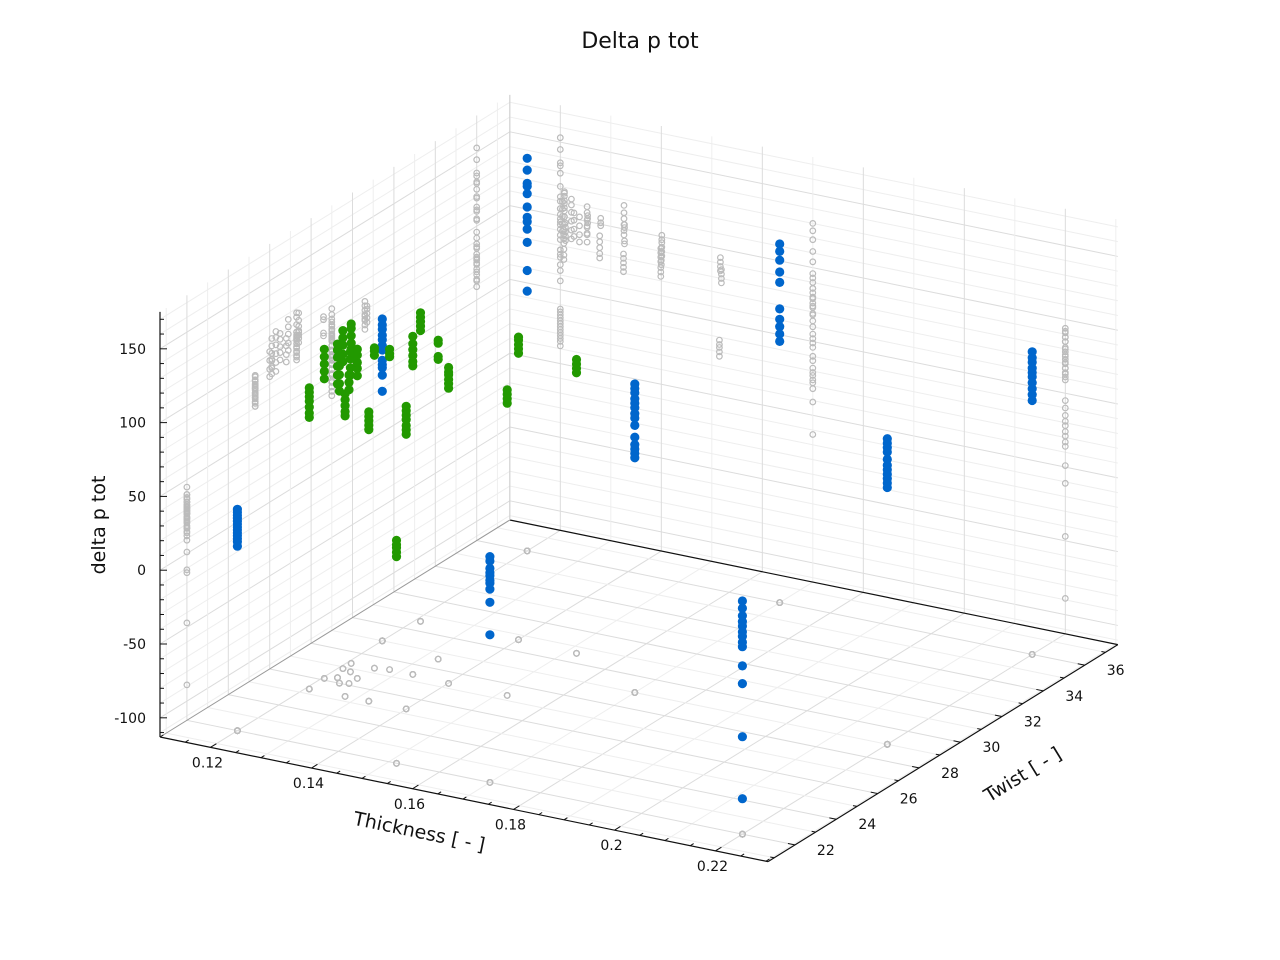 The image size is (1280, 960). What do you see at coordinates (510, 825) in the screenshot?
I see `thickness-tick-label: 0.18` at bounding box center [510, 825].